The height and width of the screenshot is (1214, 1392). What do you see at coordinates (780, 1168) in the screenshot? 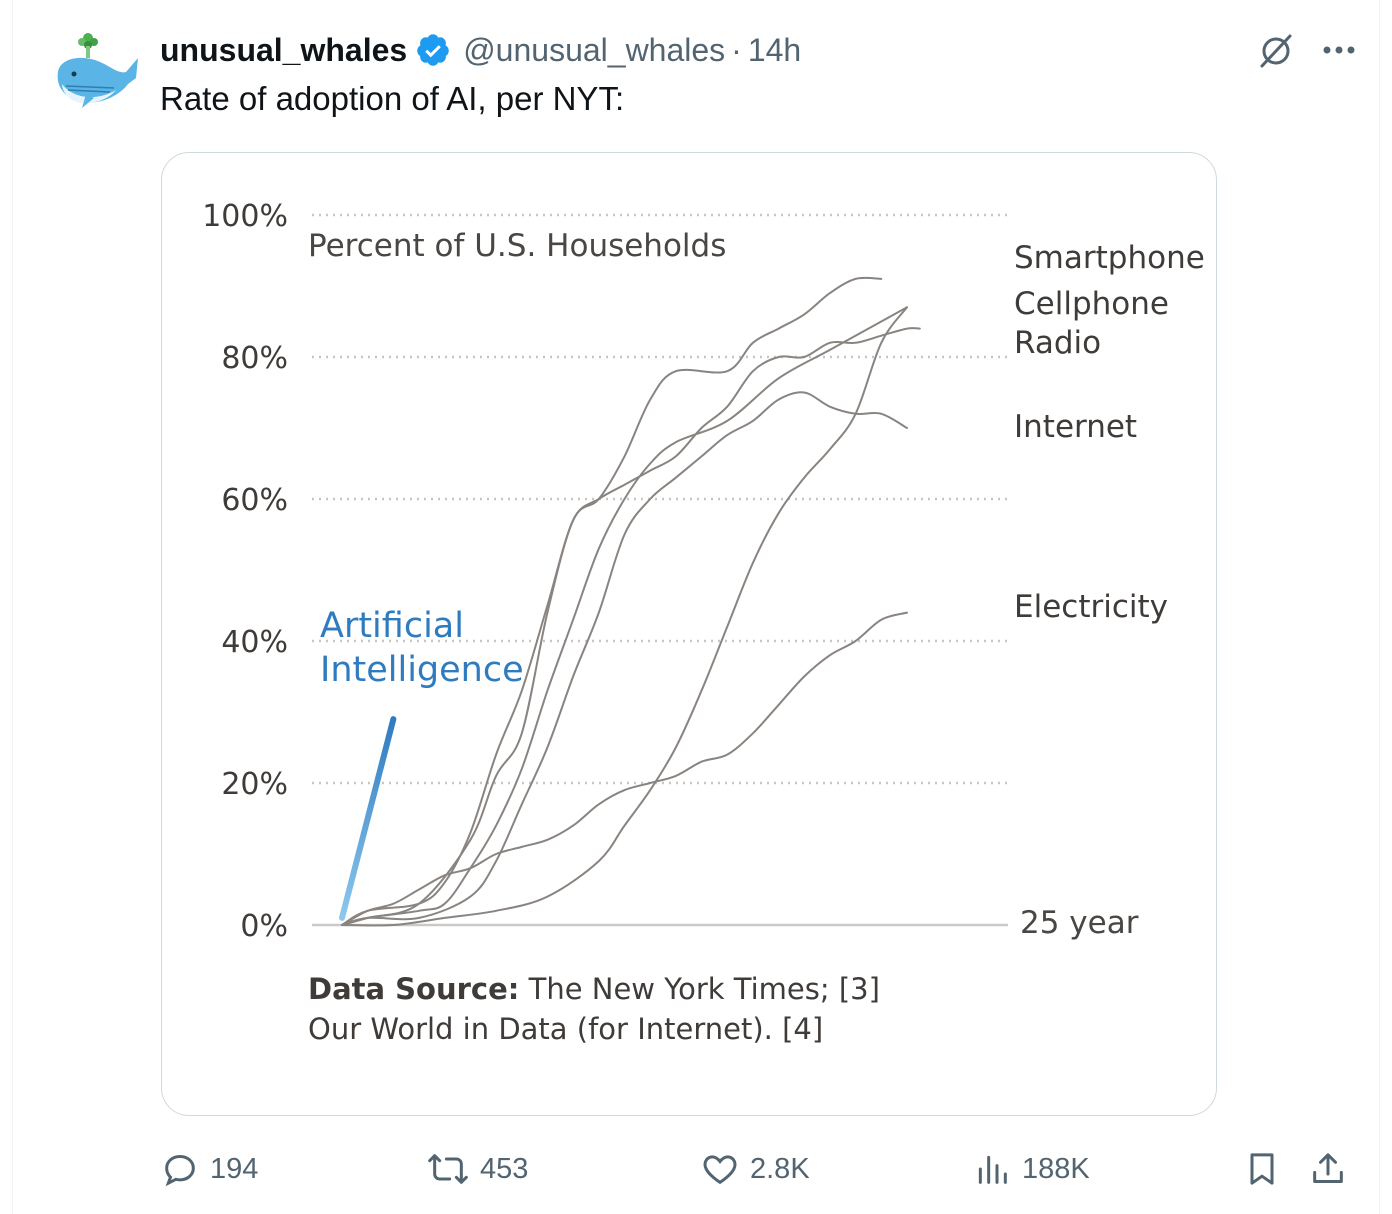
I see `like-count: 2.8K` at bounding box center [780, 1168].